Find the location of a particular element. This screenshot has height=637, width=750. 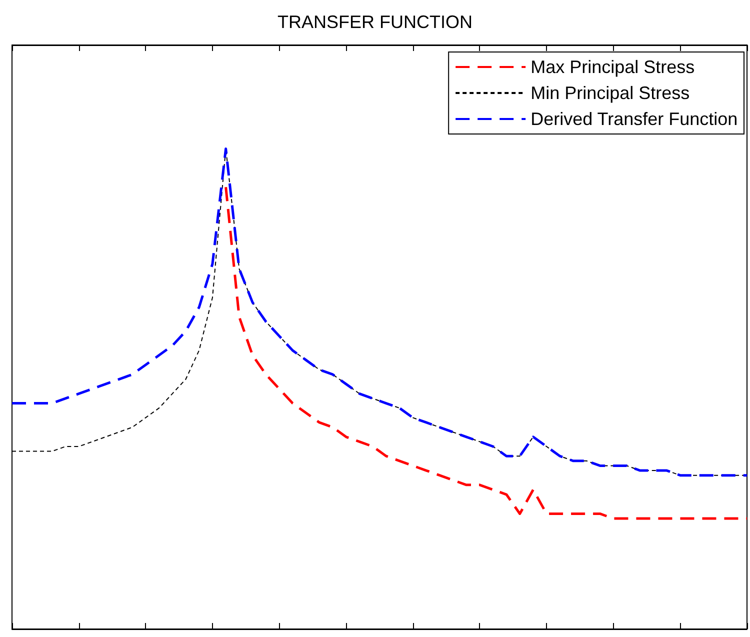

legend-label: Derived Transfer Function is located at coordinates (634, 119).